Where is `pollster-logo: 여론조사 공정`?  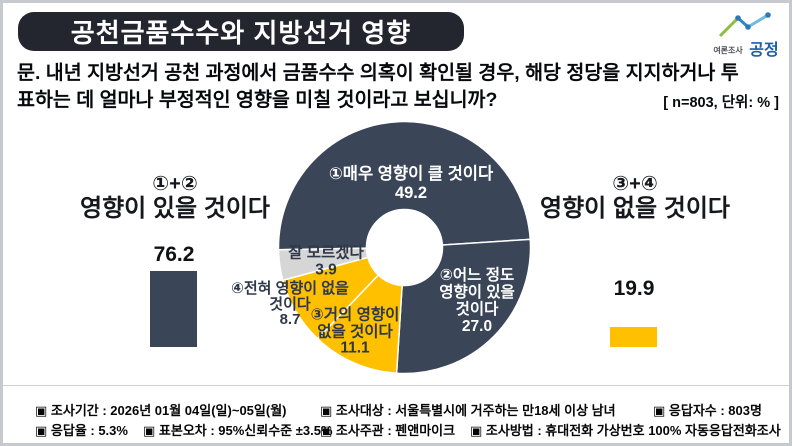
pollster-logo: 여론조사 공정 is located at coordinates (746, 35).